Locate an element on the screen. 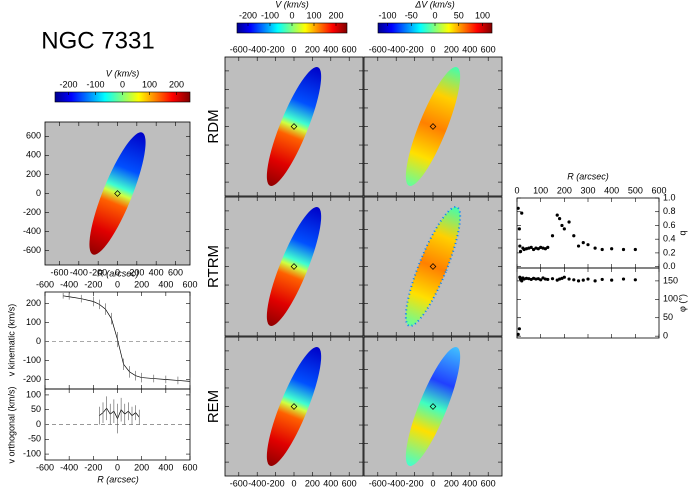  y-tick-label: 1.0 is located at coordinates (669, 197).